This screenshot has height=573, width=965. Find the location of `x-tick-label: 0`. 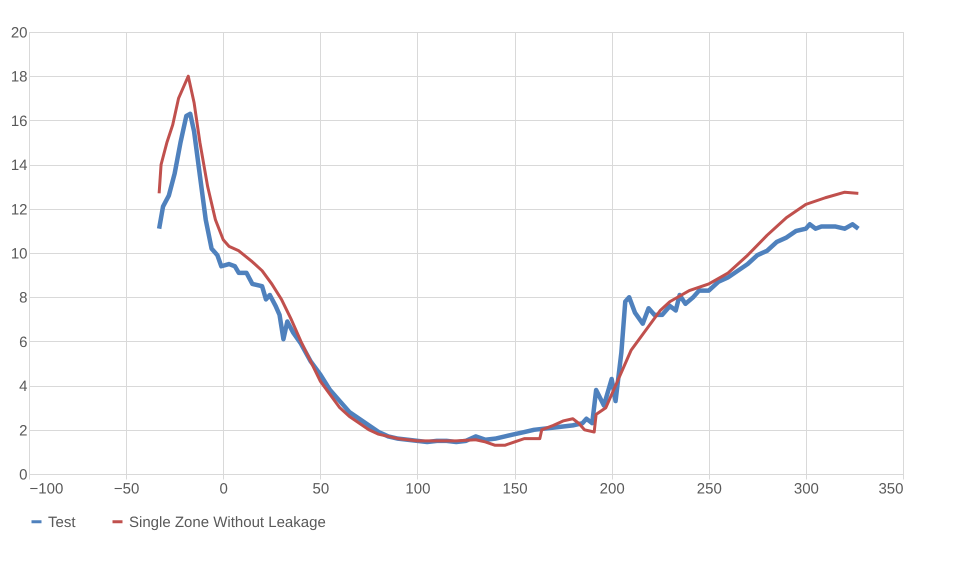

x-tick-label: 0 is located at coordinates (224, 489).